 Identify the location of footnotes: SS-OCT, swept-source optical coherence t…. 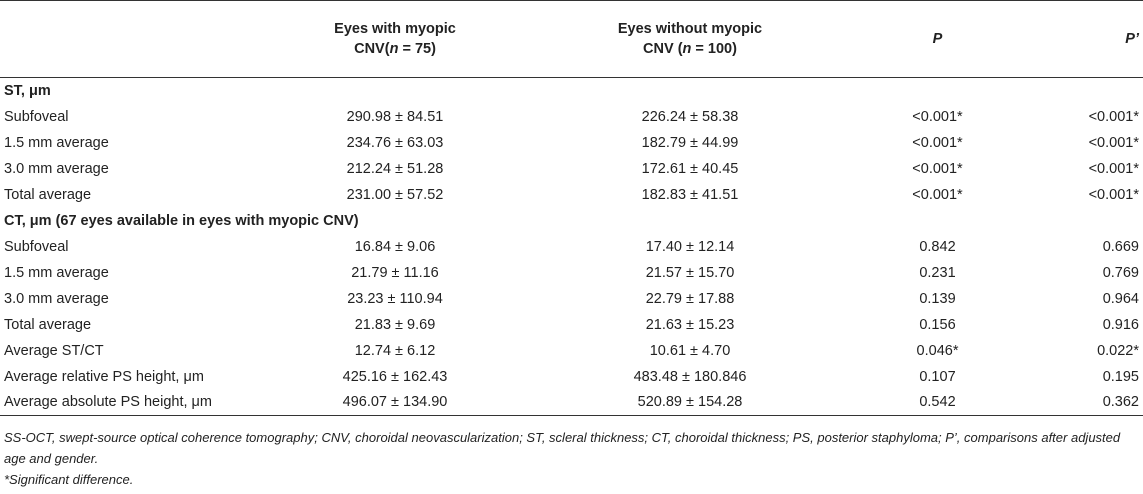
(571, 453).